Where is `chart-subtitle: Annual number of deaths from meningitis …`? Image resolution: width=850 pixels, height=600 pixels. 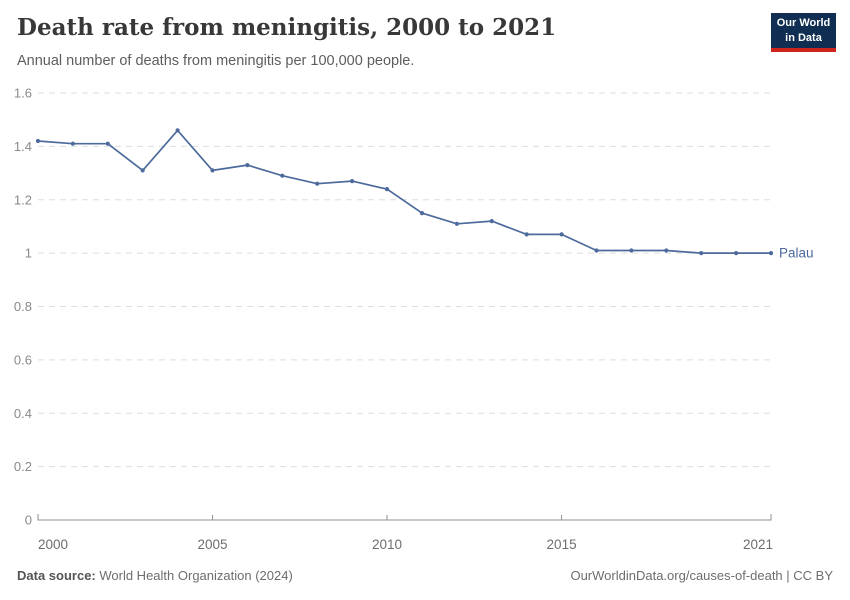
chart-subtitle: Annual number of deaths from meningitis … is located at coordinates (216, 61).